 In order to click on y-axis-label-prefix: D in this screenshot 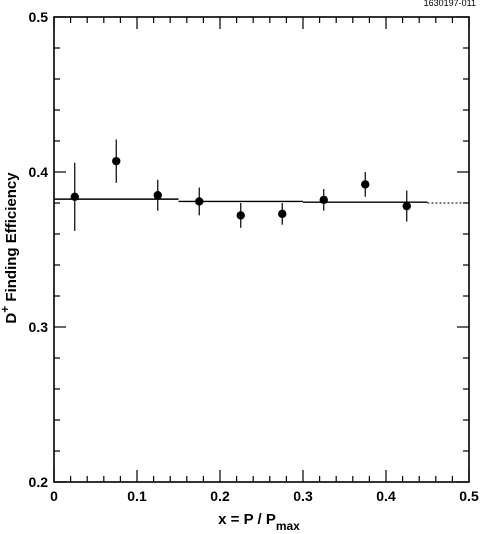, I will do `click(11, 318)`.